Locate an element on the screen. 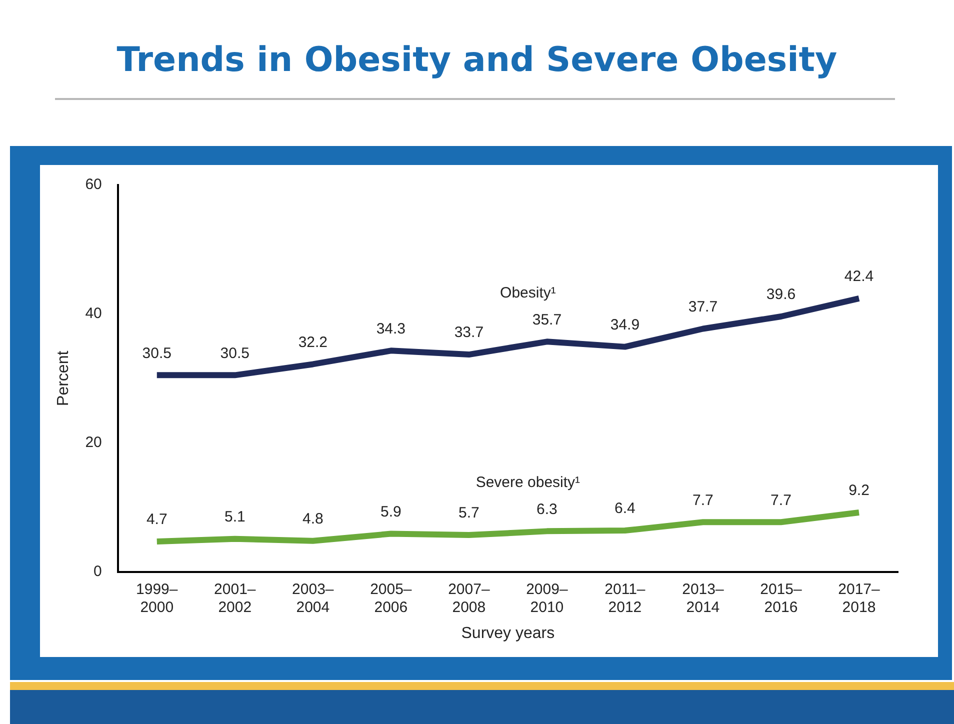 The image size is (954, 724). data-label: 6.3 is located at coordinates (547, 509).